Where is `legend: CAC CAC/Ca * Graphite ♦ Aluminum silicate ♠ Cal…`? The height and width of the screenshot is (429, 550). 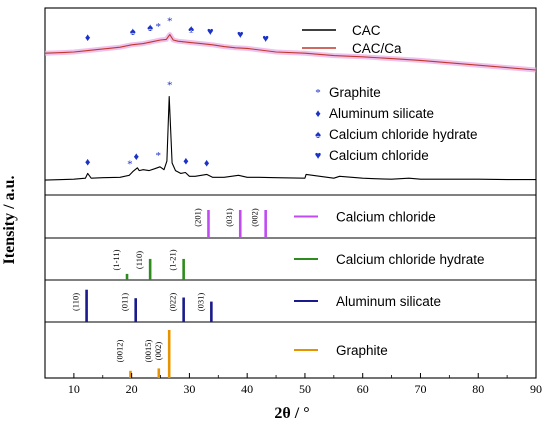
legend: CAC CAC/Ca * Graphite ♦ Aluminum silicate ♠ Cal… is located at coordinates (390, 93).